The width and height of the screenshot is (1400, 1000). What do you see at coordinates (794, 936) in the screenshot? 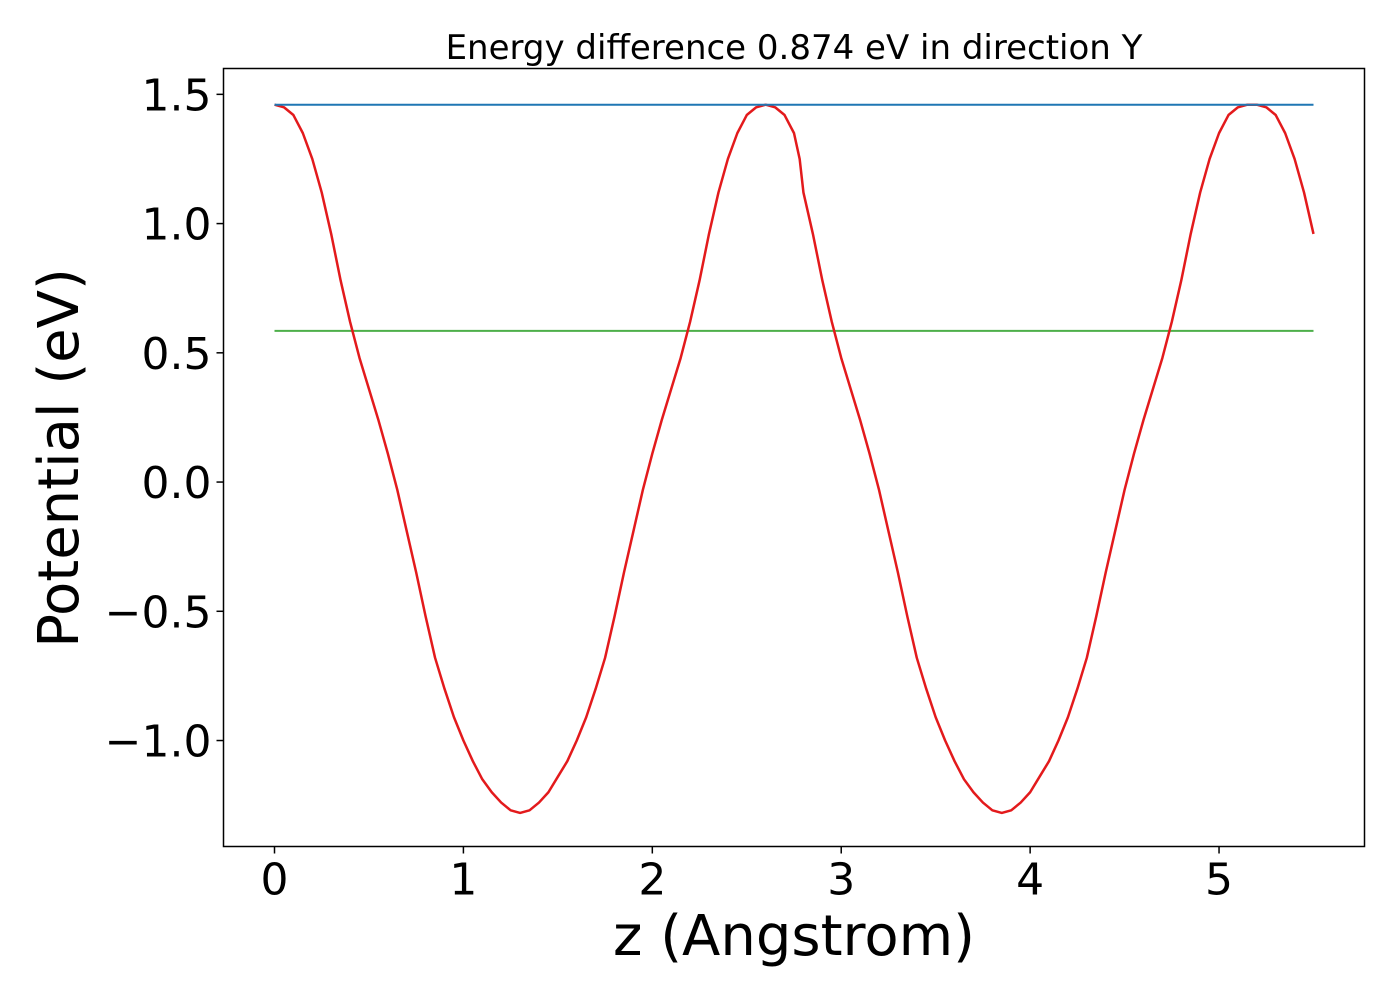
I see `x-axis-label: z (Angstrom)` at bounding box center [794, 936].